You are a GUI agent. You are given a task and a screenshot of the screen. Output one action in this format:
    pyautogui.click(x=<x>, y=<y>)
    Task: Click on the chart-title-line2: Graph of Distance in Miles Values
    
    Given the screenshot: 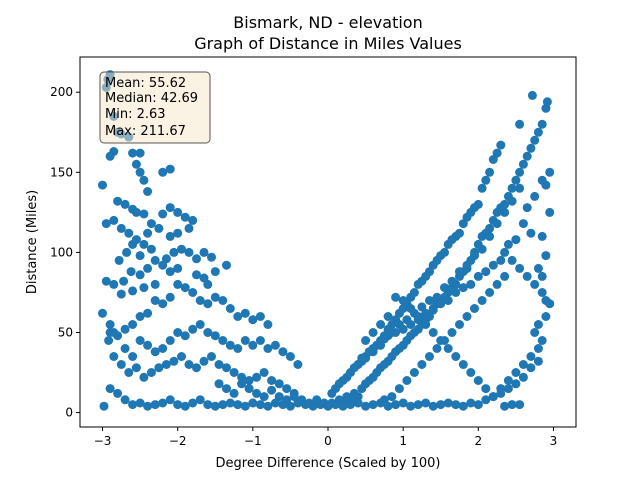 What is the action you would take?
    pyautogui.click(x=328, y=43)
    